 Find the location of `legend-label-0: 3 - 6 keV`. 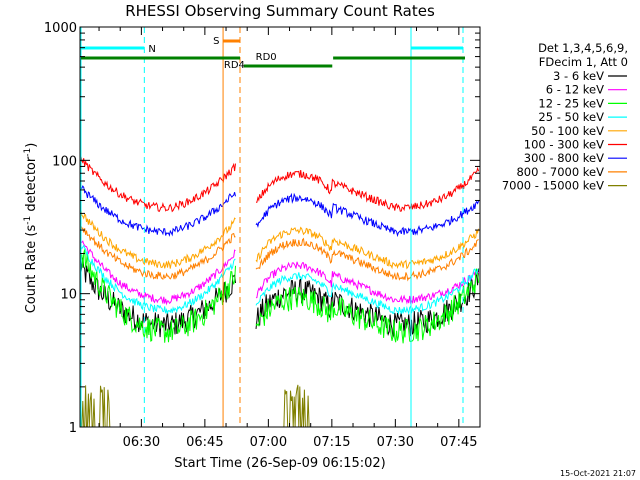

legend-label-0: 3 - 6 keV is located at coordinates (578, 76).